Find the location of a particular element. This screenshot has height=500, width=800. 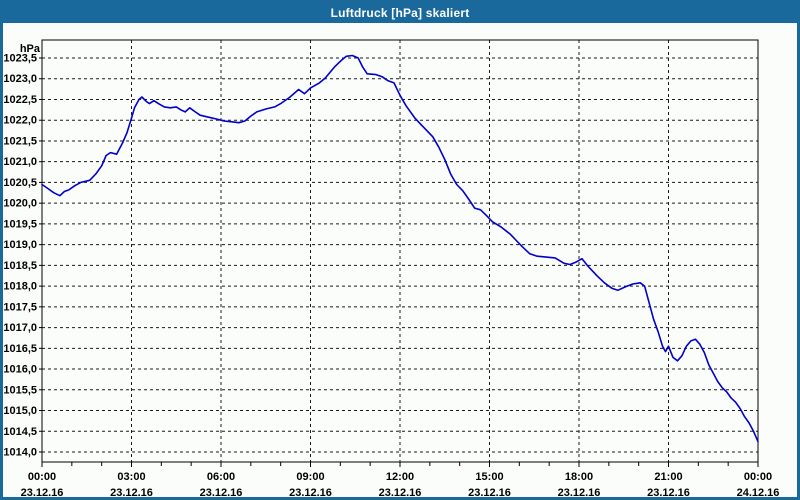

x-tick-time-label: 15:00 is located at coordinates (489, 477).